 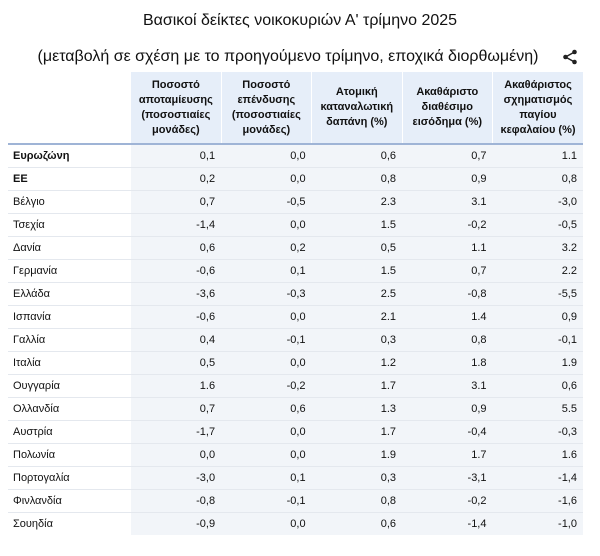 What do you see at coordinates (69, 179) in the screenshot?
I see `row-country-name: ΕΕ` at bounding box center [69, 179].